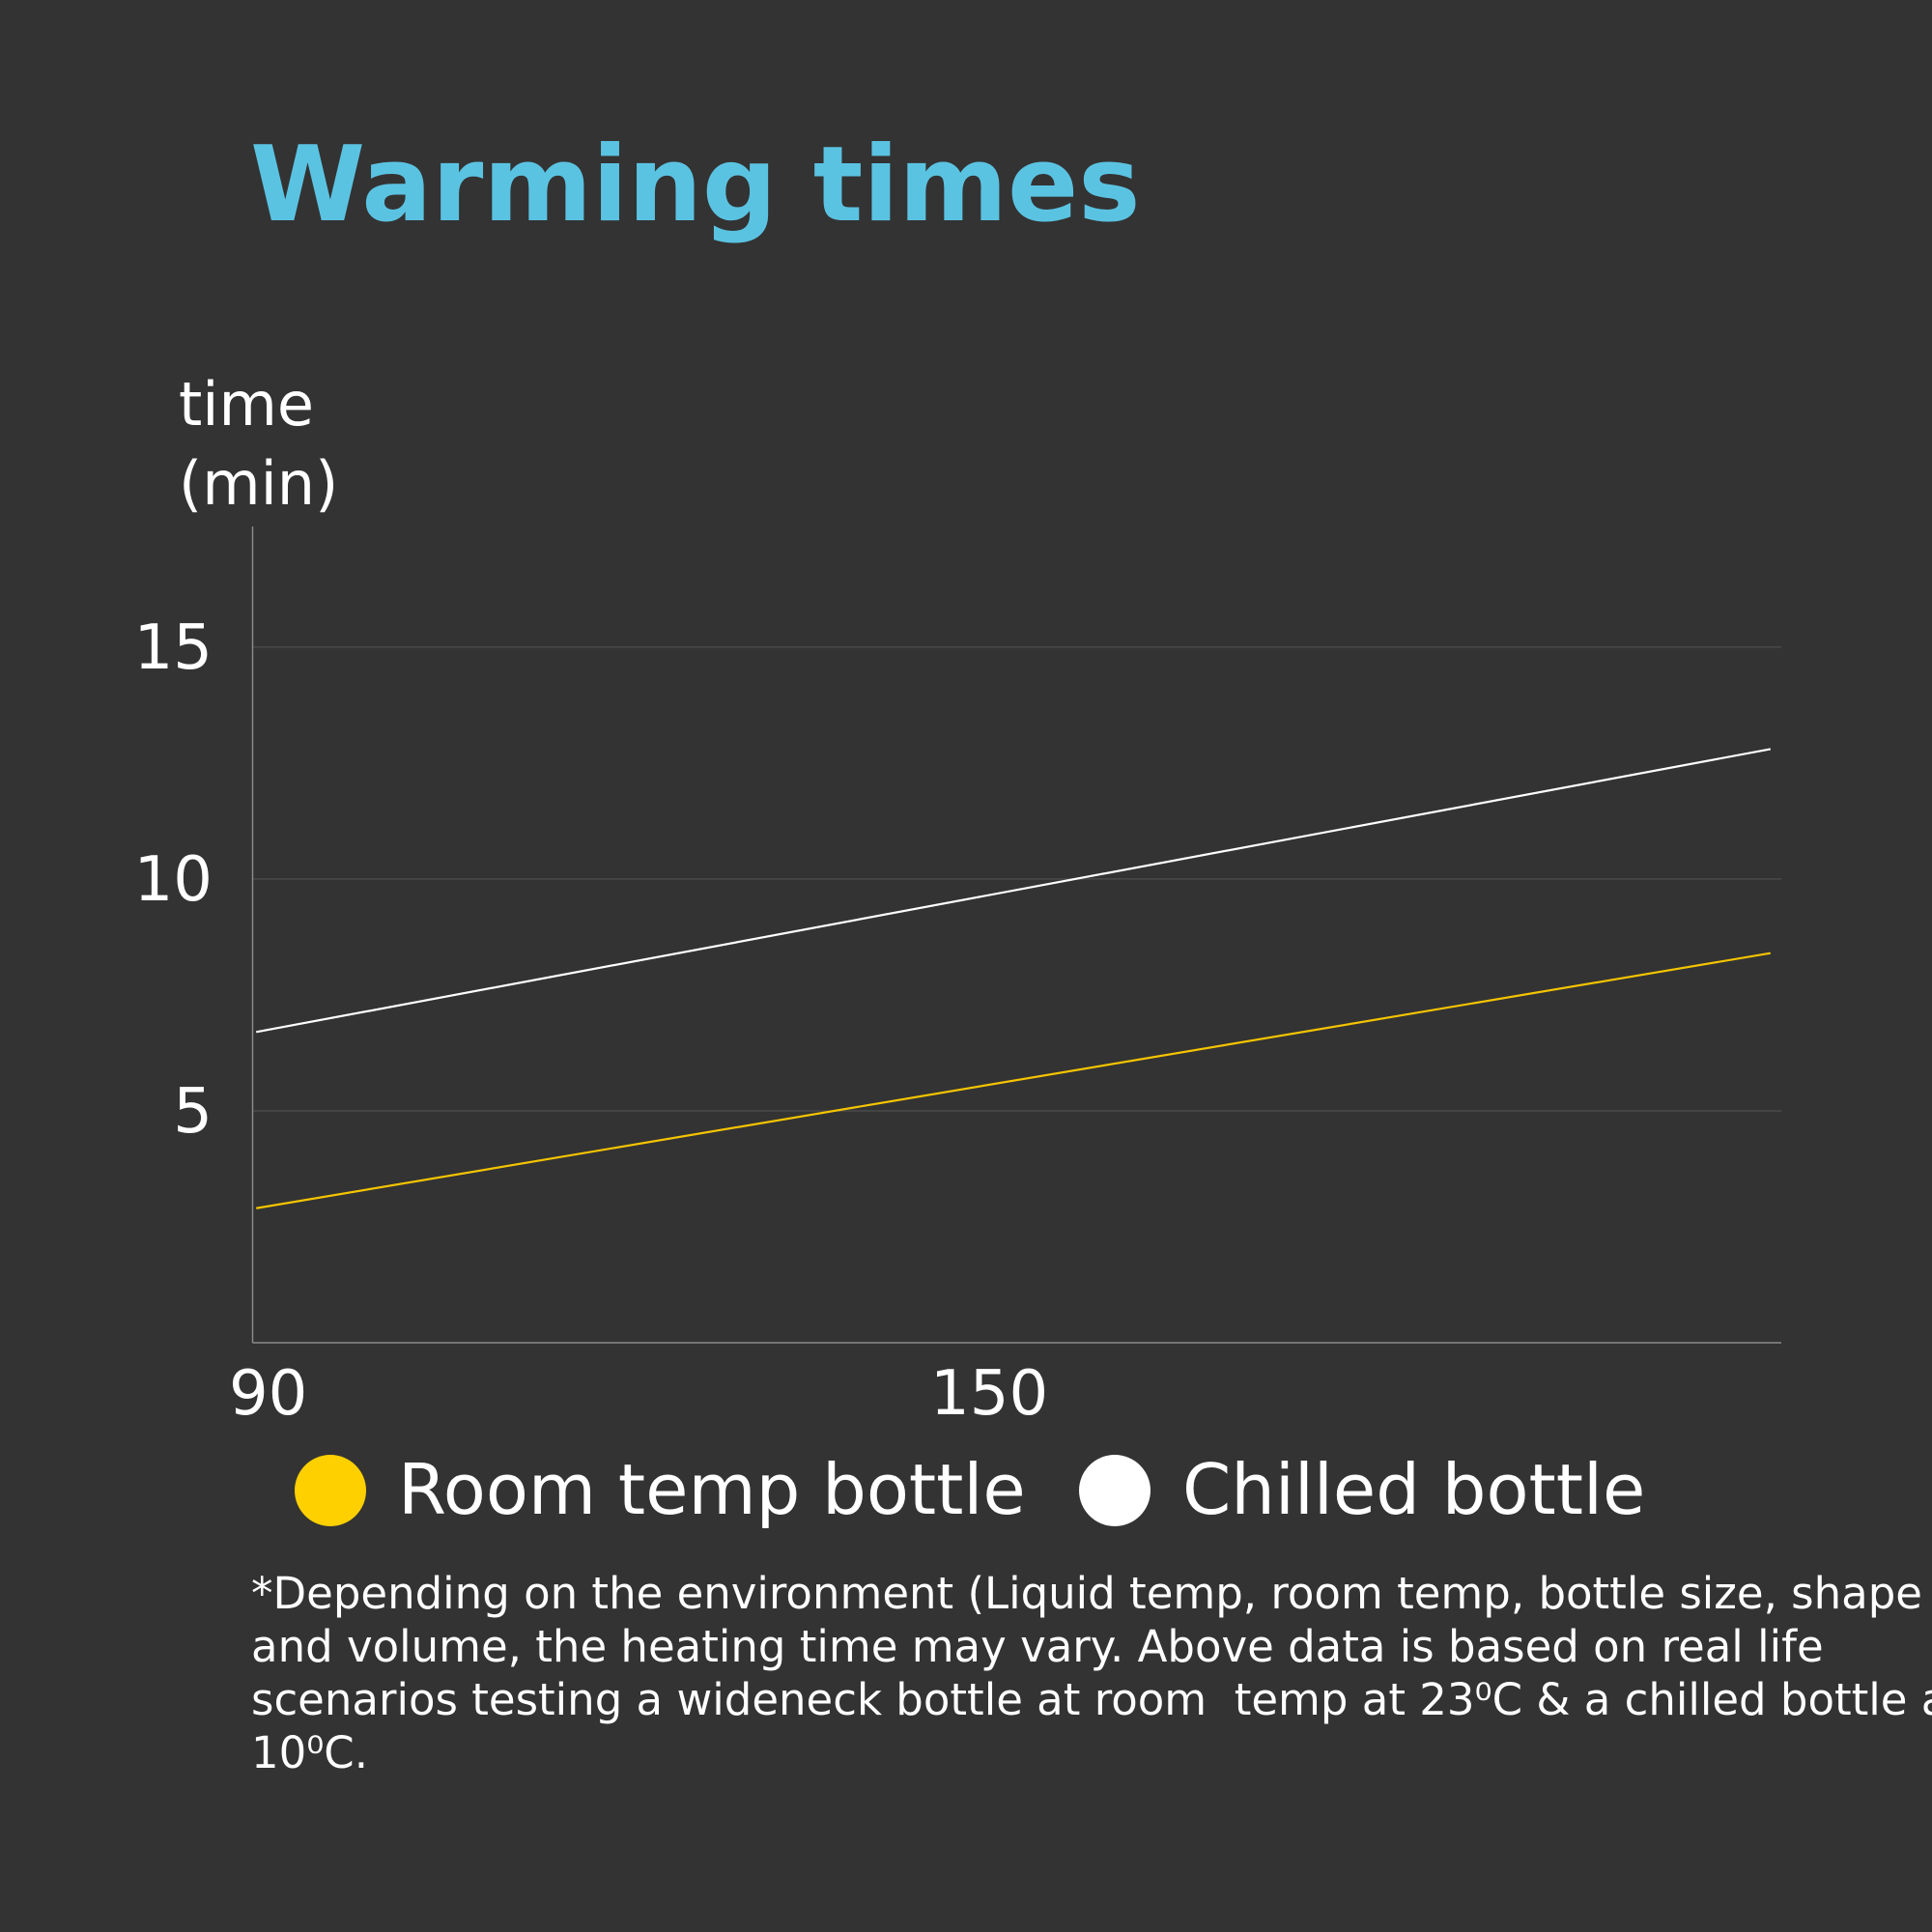  What do you see at coordinates (246, 404) in the screenshot?
I see `y-axis-label: time` at bounding box center [246, 404].